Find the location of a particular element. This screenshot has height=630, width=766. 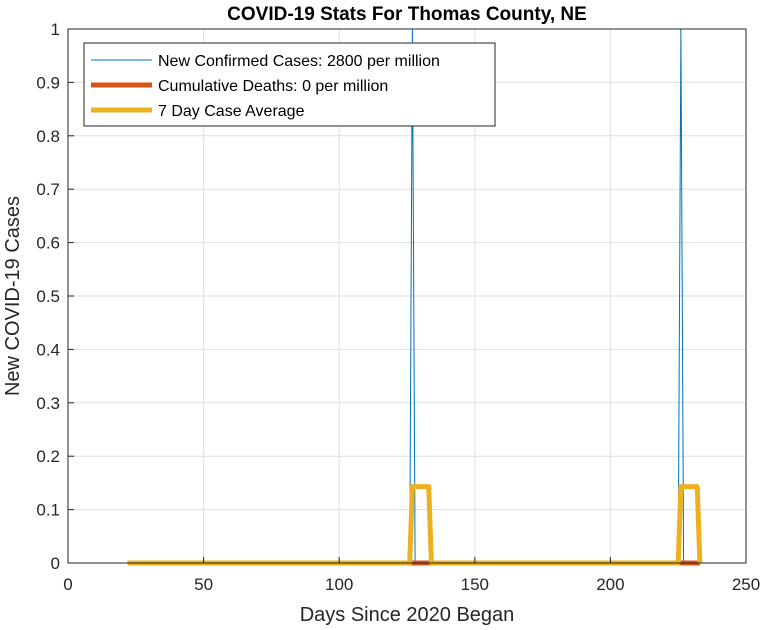

chart-title: COVID-19 Stats For Thomas County, NE is located at coordinates (407, 14).